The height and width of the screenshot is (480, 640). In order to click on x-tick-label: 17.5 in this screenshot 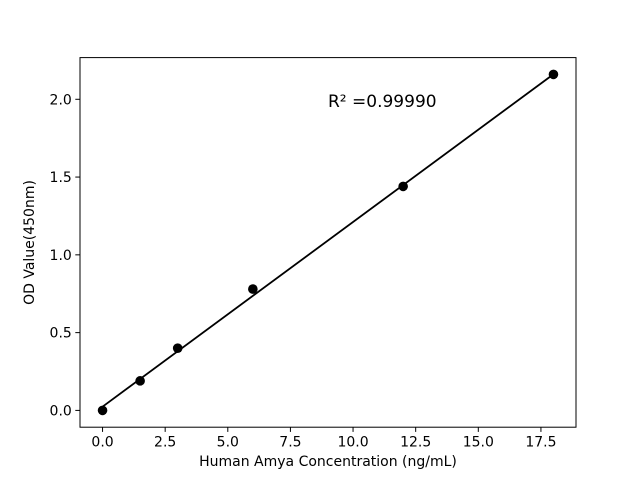, I will do `click(540, 442)`.